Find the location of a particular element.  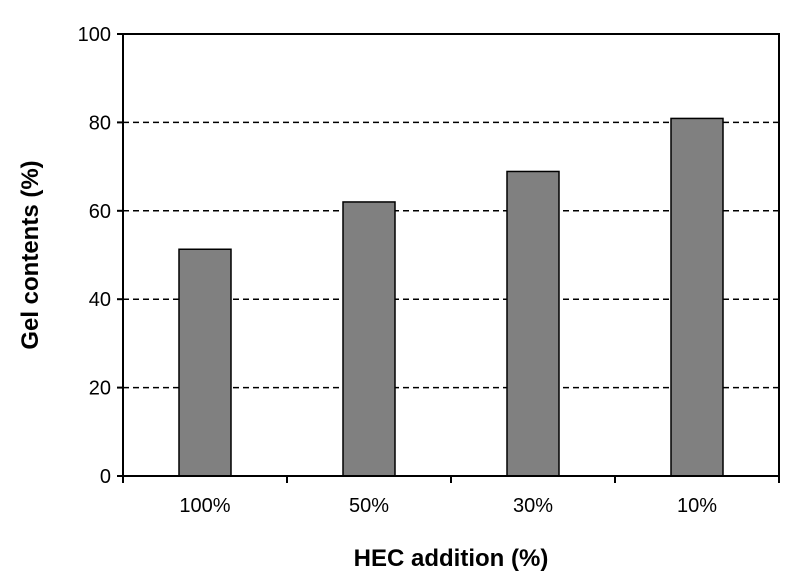

x-axis-ticks: 100% 50% 30% 10% is located at coordinates (451, 496).